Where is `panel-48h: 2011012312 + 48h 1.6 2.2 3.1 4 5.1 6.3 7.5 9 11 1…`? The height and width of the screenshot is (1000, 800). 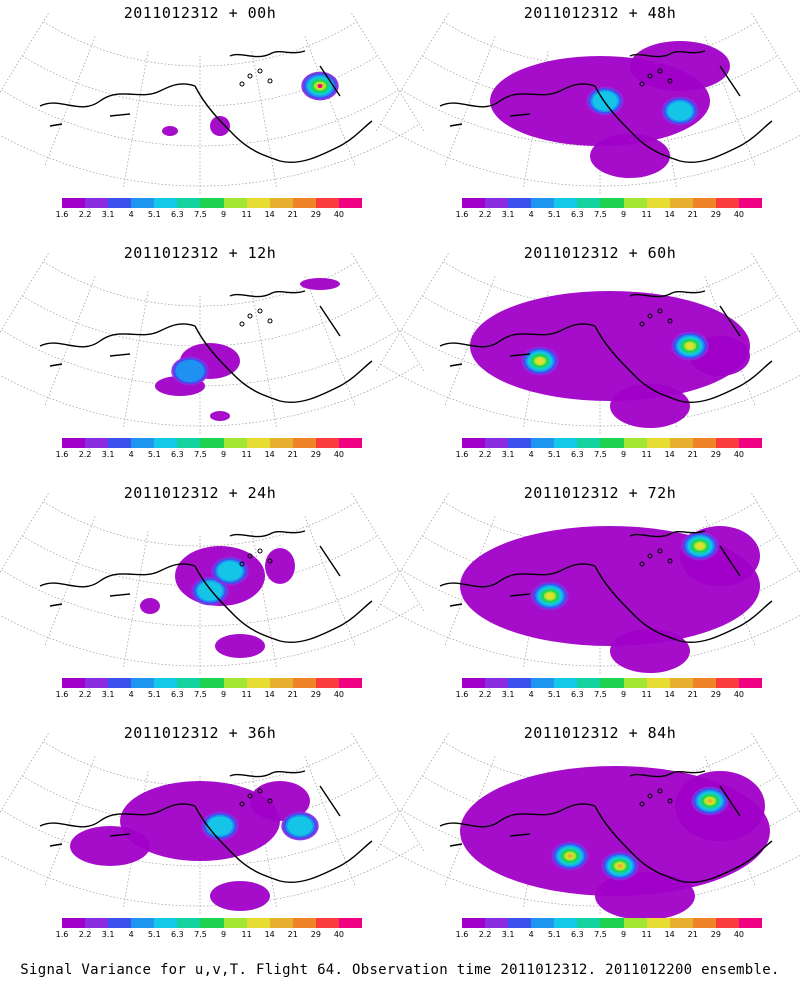 panel-48h: 2011012312 + 48h 1.6 2.2 3.1 4 5.1 6.3 7.5 9 11 1… is located at coordinates (587, 120).